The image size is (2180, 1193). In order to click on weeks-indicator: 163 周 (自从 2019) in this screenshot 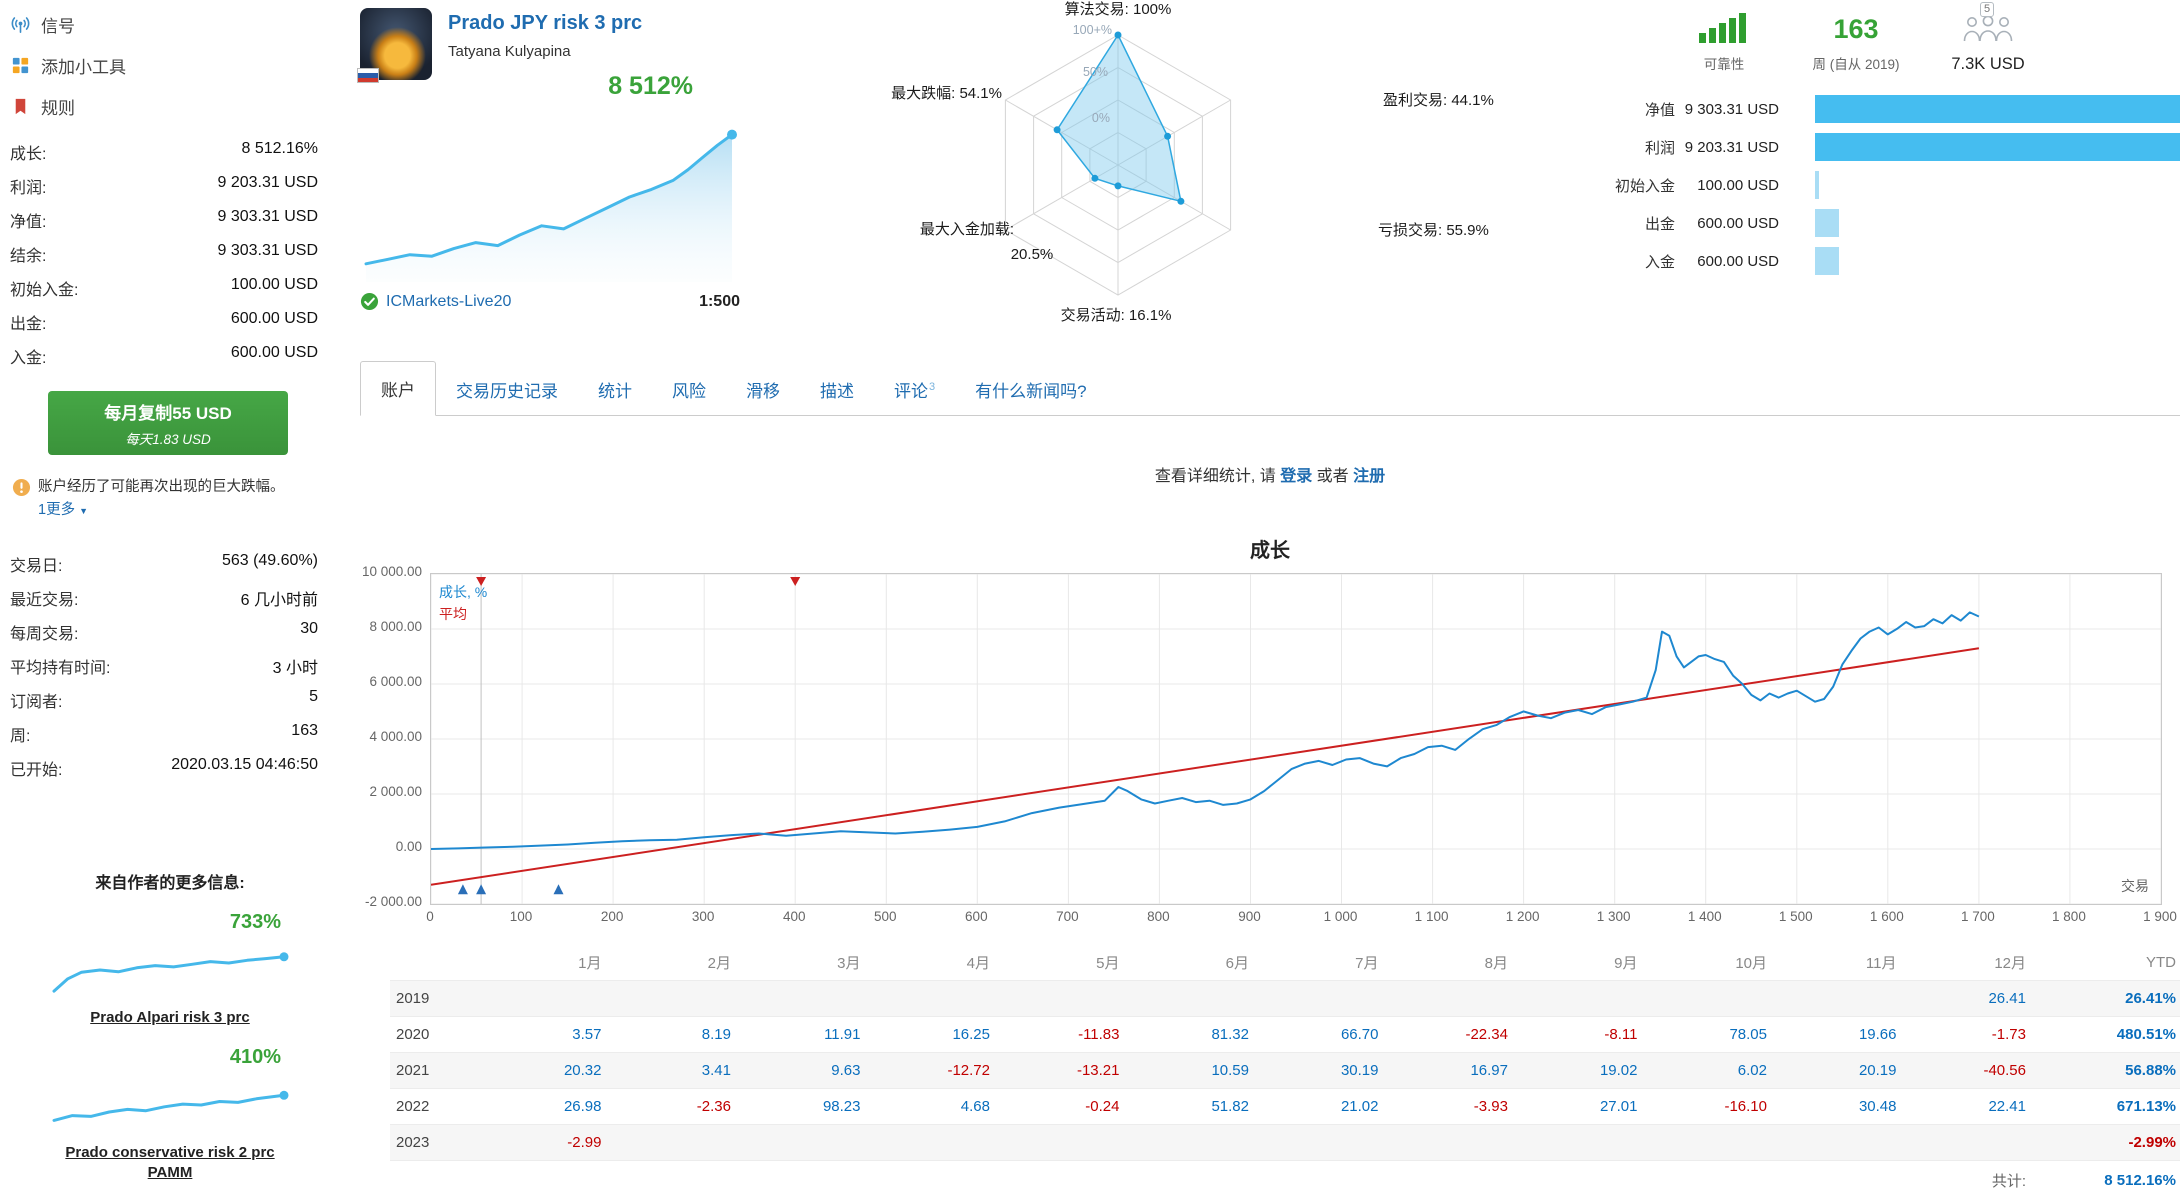, I will do `click(1856, 40)`.